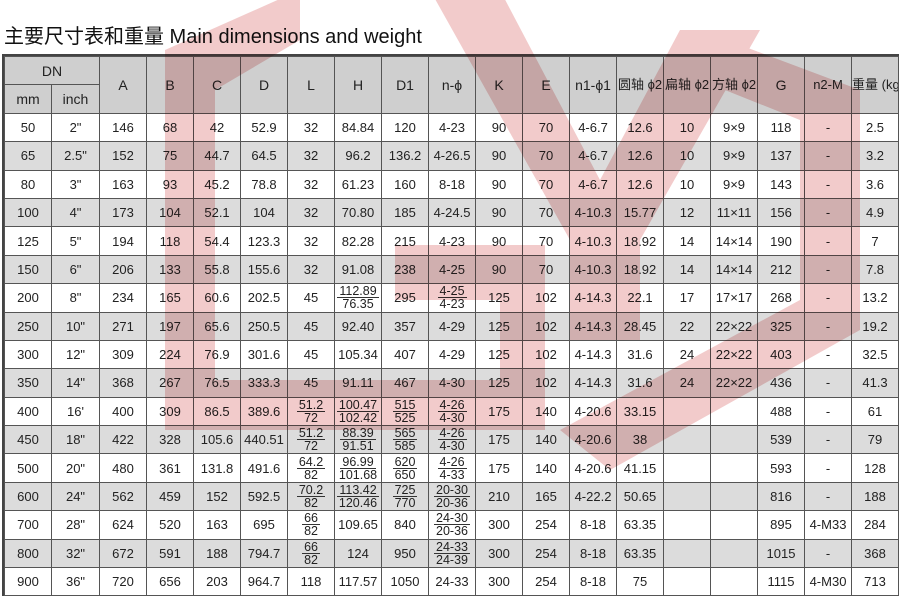 The height and width of the screenshot is (596, 900). I want to click on fraction-value: 113.42 120.46, so click(358, 496).